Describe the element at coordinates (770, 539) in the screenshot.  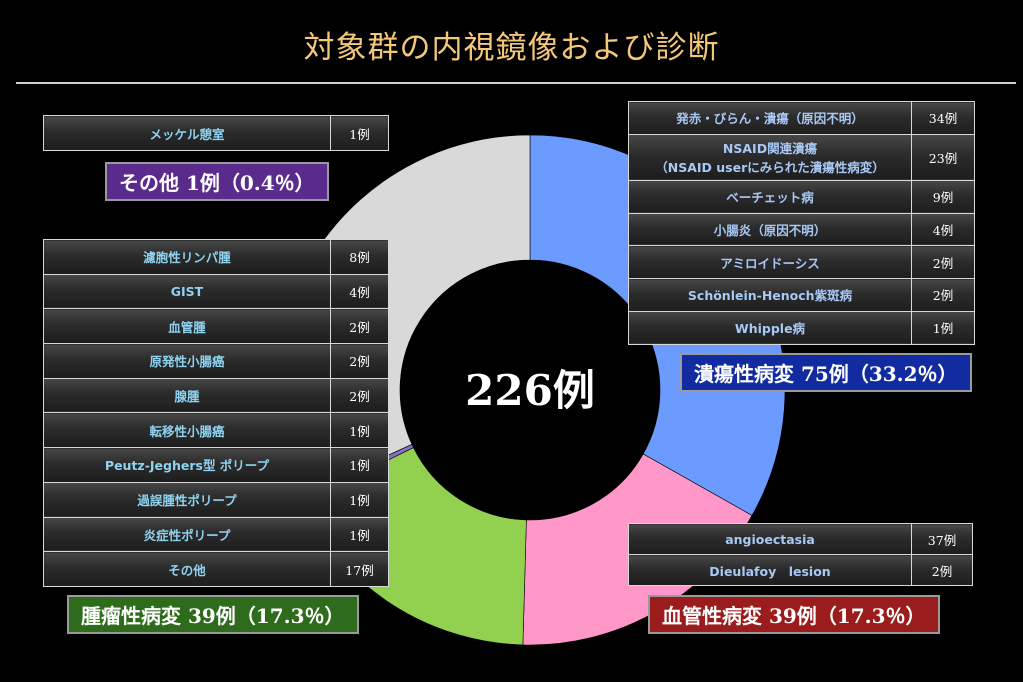
I see `vascular-row-label: angioectasia` at that location.